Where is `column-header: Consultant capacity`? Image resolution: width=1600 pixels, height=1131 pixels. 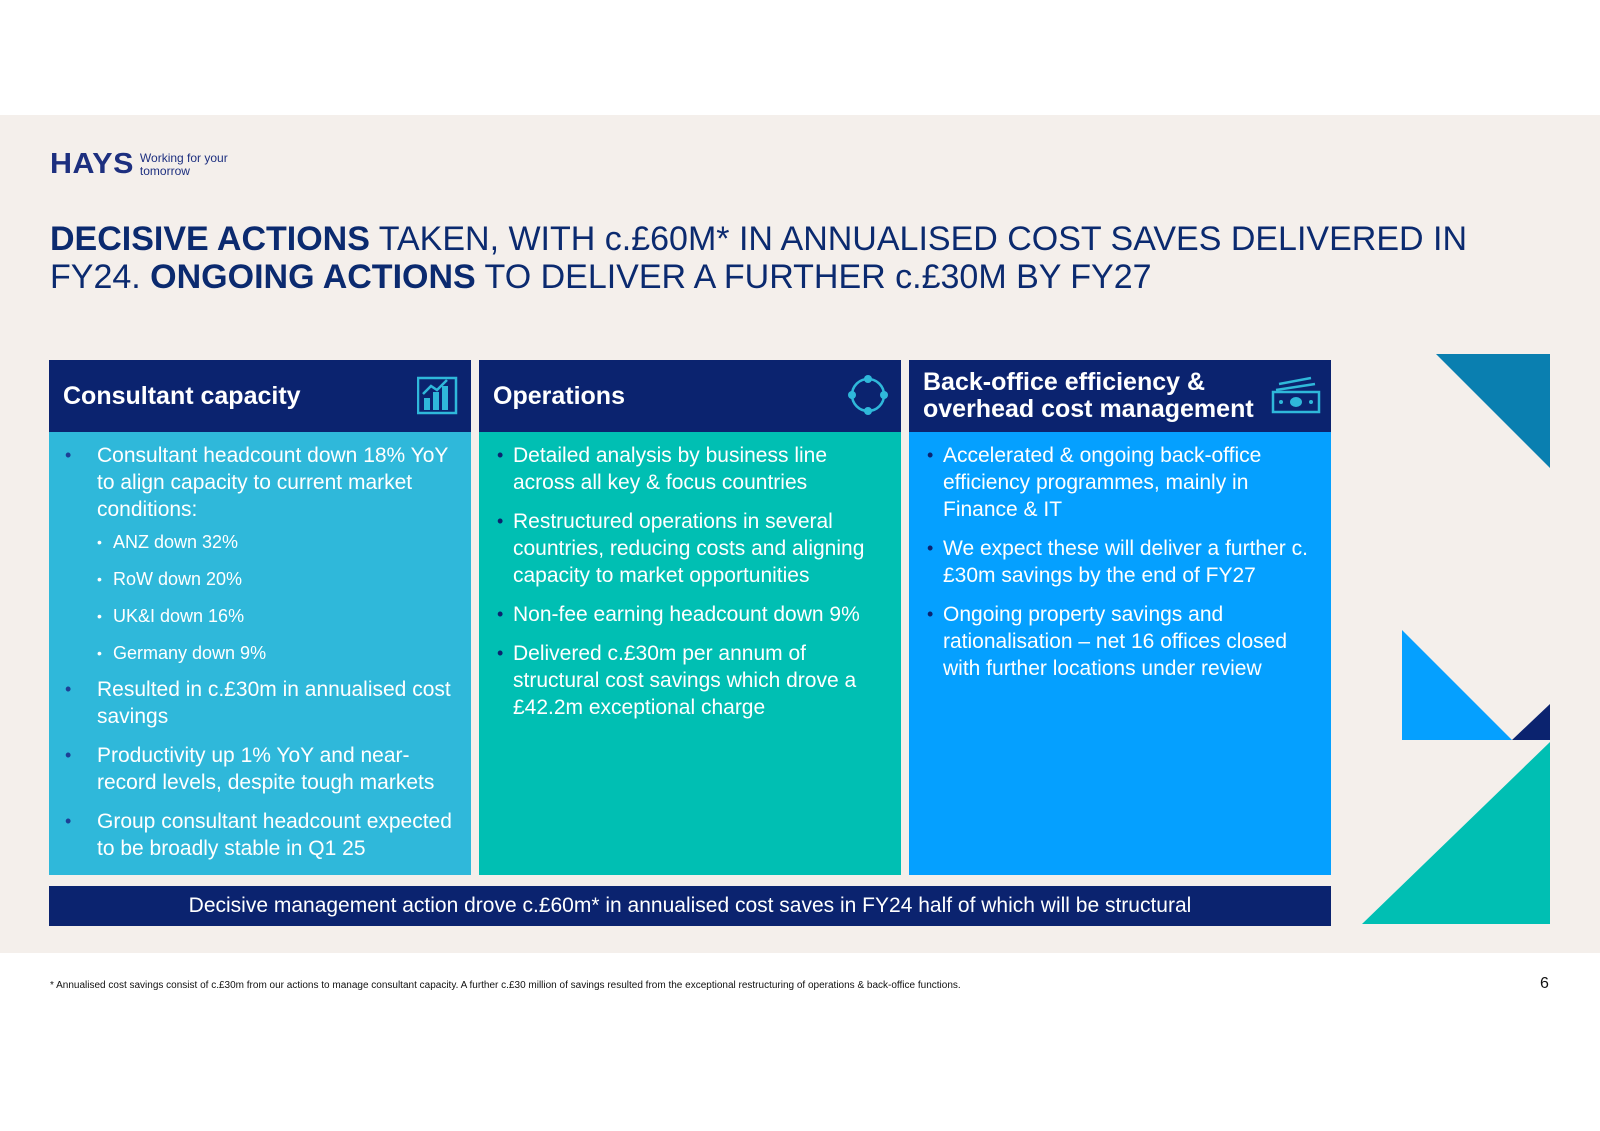
column-header: Consultant capacity is located at coordinates (260, 396).